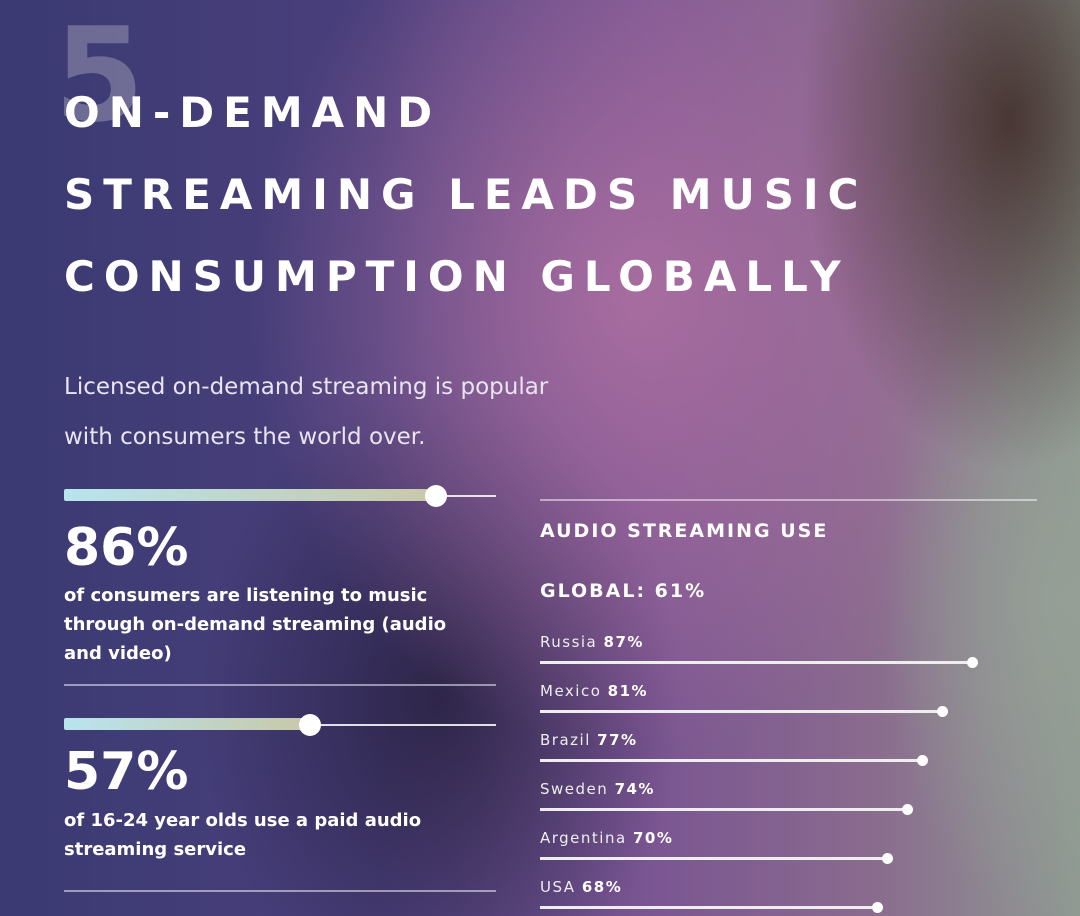 The height and width of the screenshot is (916, 1080). What do you see at coordinates (253, 112) in the screenshot?
I see `title-line: ON-DEMAND` at bounding box center [253, 112].